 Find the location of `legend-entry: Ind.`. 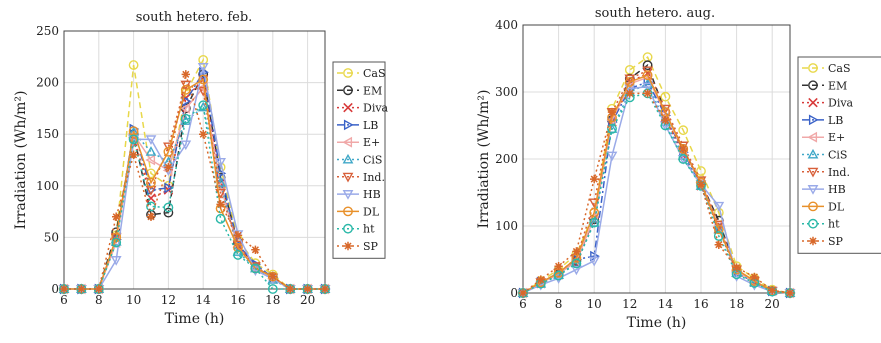

legend-entry: Ind. is located at coordinates (361, 177).